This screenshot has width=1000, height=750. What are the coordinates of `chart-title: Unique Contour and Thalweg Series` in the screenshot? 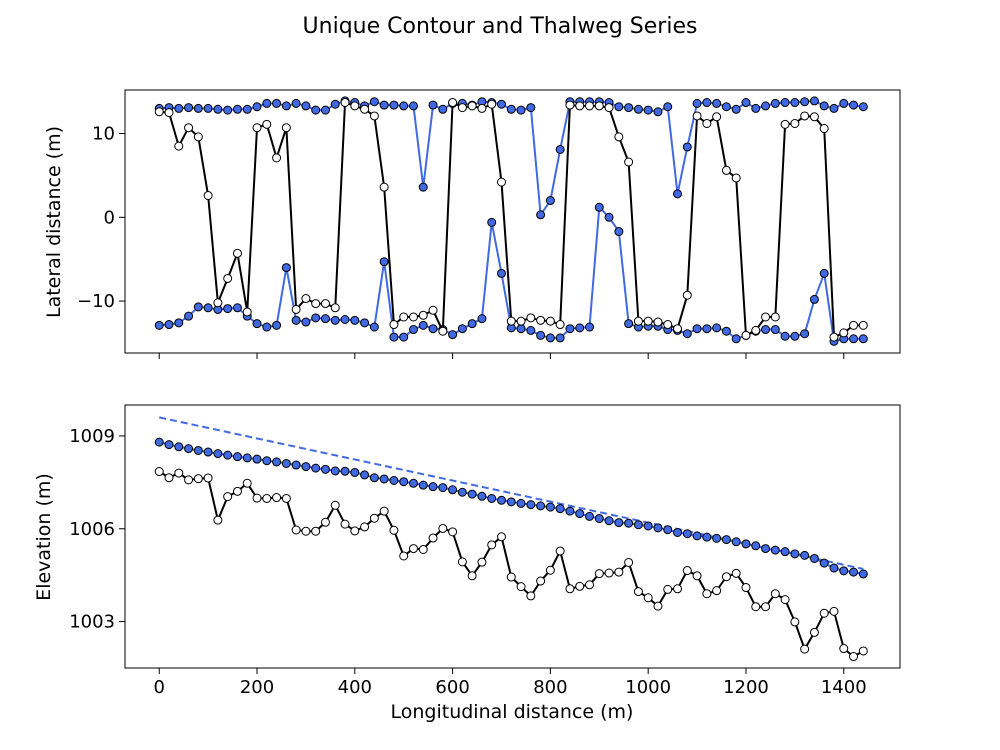 It's located at (500, 26).